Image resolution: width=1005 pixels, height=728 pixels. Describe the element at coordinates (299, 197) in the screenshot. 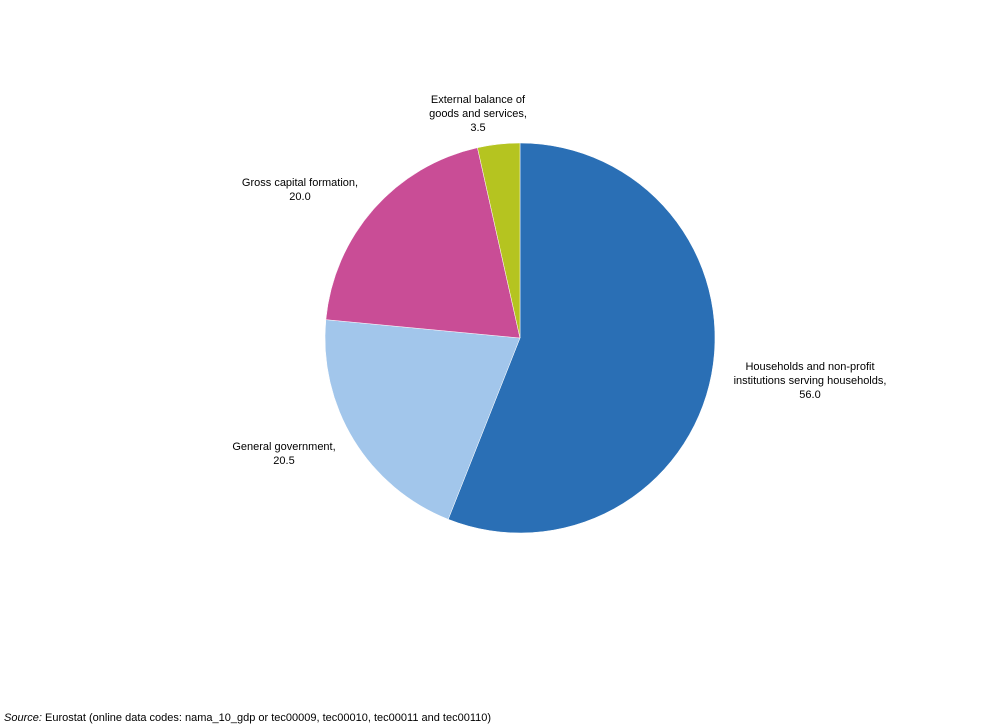

I see `slice-label-line: 20.0` at that location.